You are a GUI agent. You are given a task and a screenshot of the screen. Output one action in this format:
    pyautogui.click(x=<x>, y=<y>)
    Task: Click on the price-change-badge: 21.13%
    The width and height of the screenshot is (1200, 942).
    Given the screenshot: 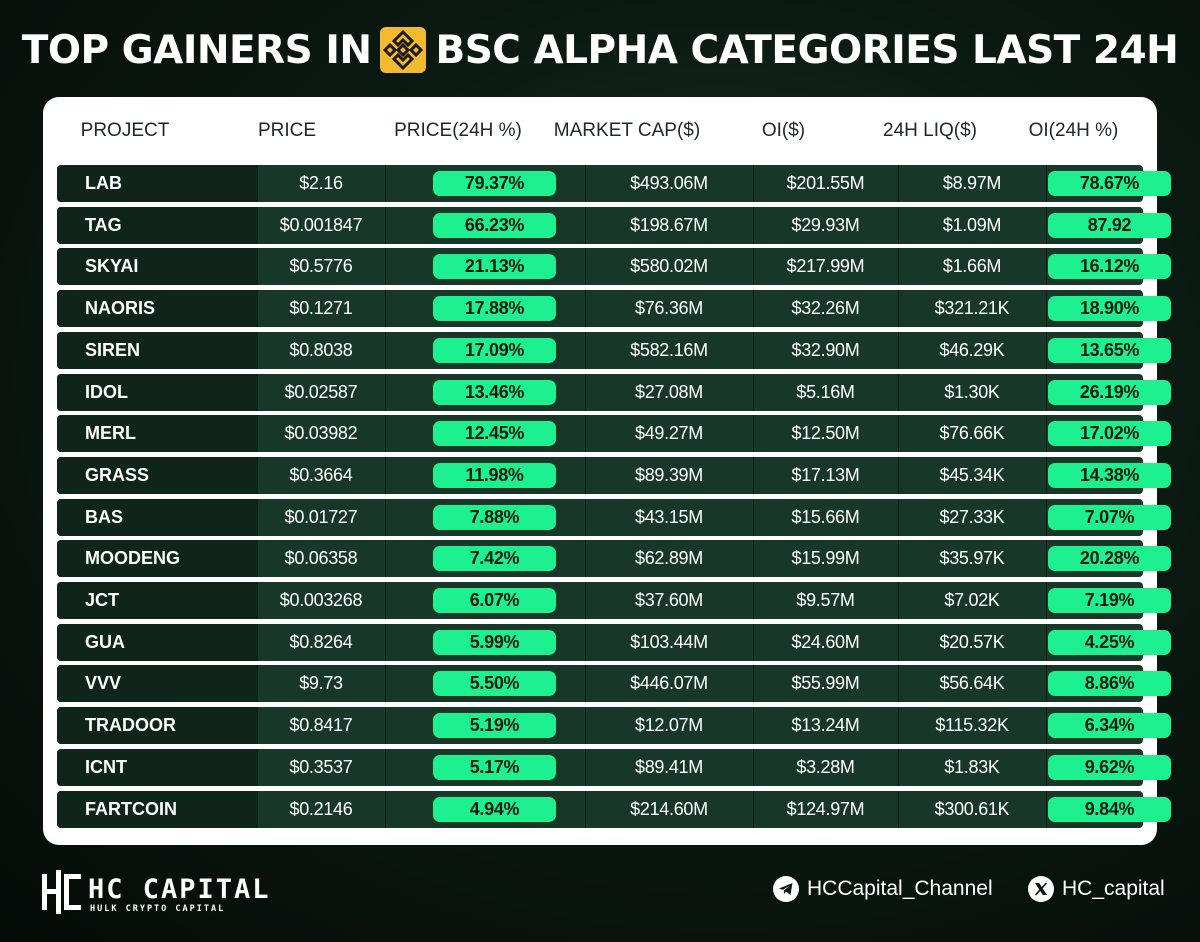 What is the action you would take?
    pyautogui.click(x=494, y=267)
    